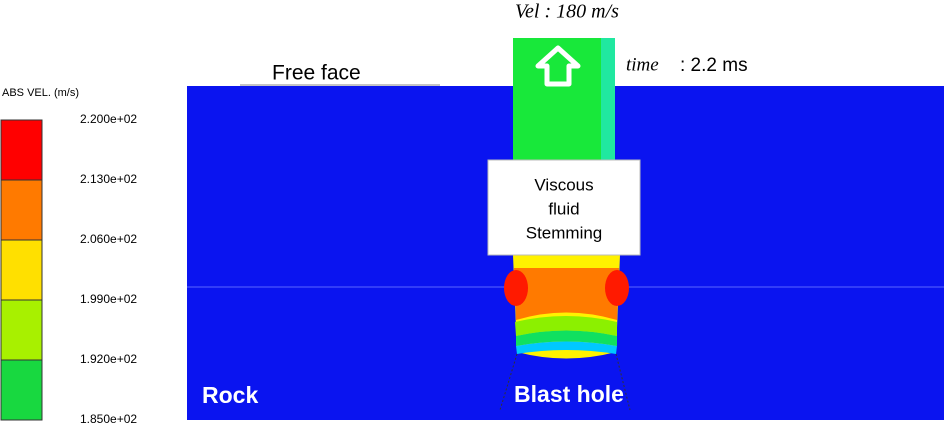 The height and width of the screenshot is (424, 944). What do you see at coordinates (316, 73) in the screenshot?
I see `free-face-label: Free face` at bounding box center [316, 73].